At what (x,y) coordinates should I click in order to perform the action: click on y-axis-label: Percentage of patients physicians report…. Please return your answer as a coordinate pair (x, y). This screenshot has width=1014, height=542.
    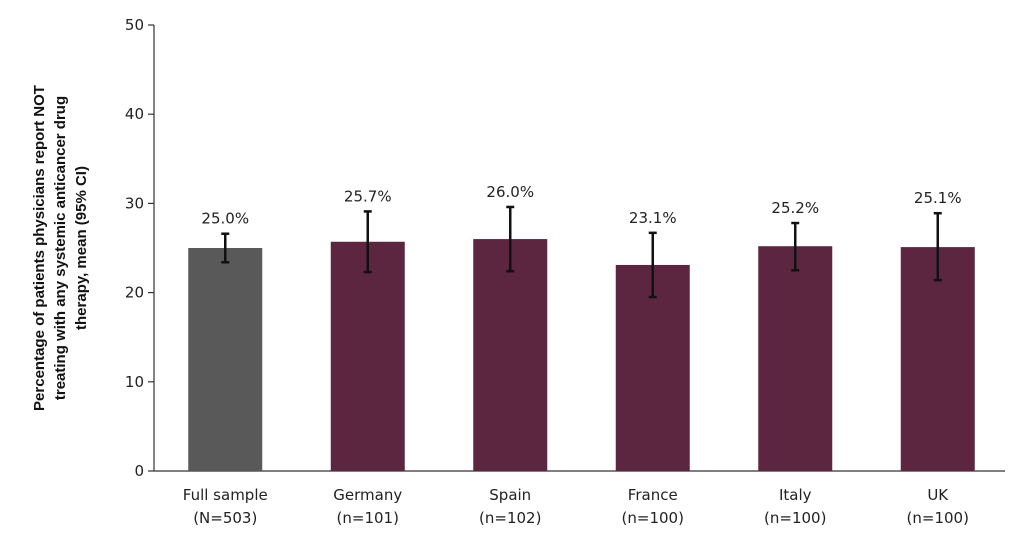
    Looking at the image, I should click on (60, 248).